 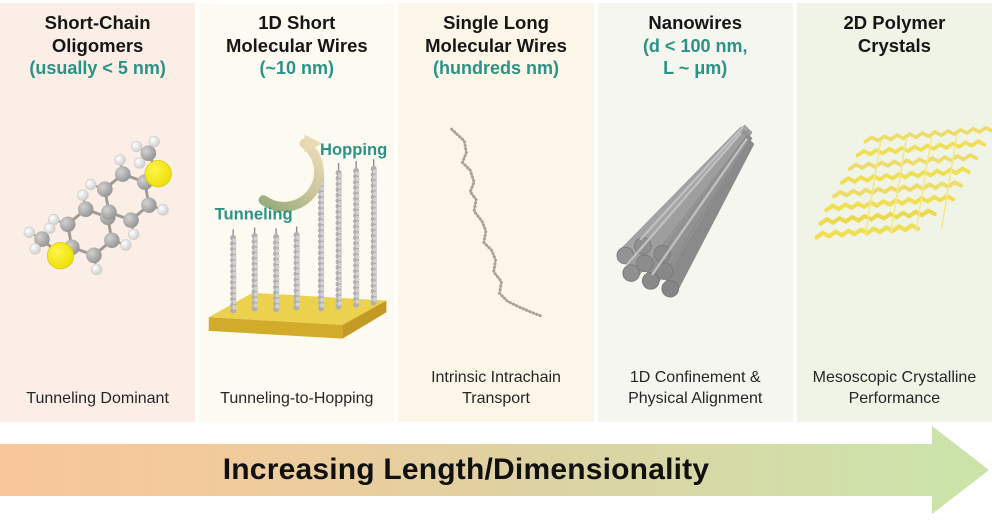 What do you see at coordinates (496, 34) in the screenshot?
I see `column-title: Single Long Molecular Wires` at bounding box center [496, 34].